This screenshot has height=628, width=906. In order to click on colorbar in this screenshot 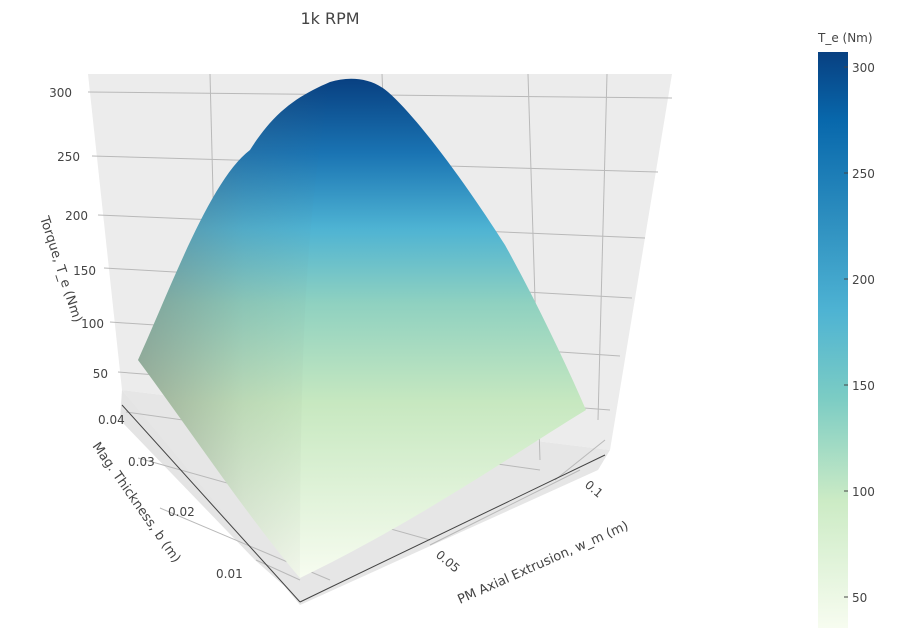, I will do `click(833, 340)`.